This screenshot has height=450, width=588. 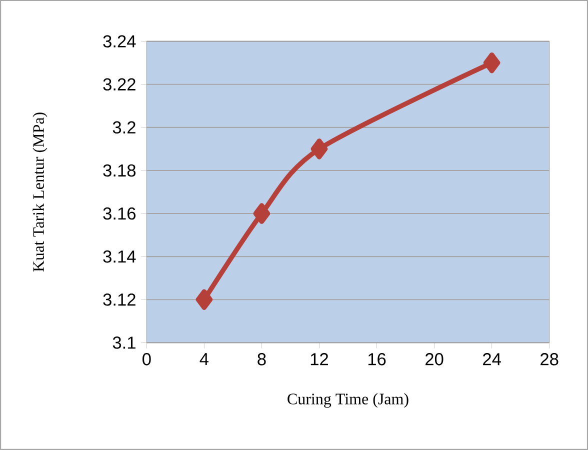 What do you see at coordinates (204, 359) in the screenshot?
I see `x-tick-label: 4` at bounding box center [204, 359].